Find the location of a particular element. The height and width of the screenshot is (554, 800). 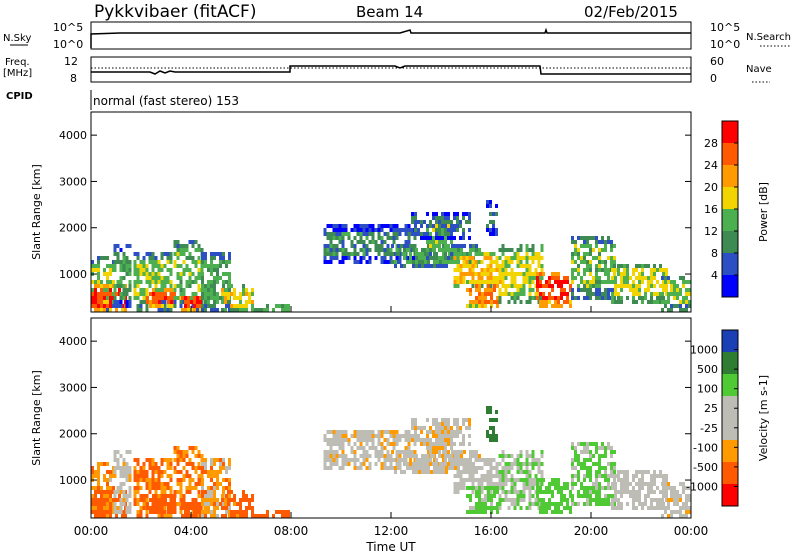

freq-tick-top: 12 is located at coordinates (71, 61).